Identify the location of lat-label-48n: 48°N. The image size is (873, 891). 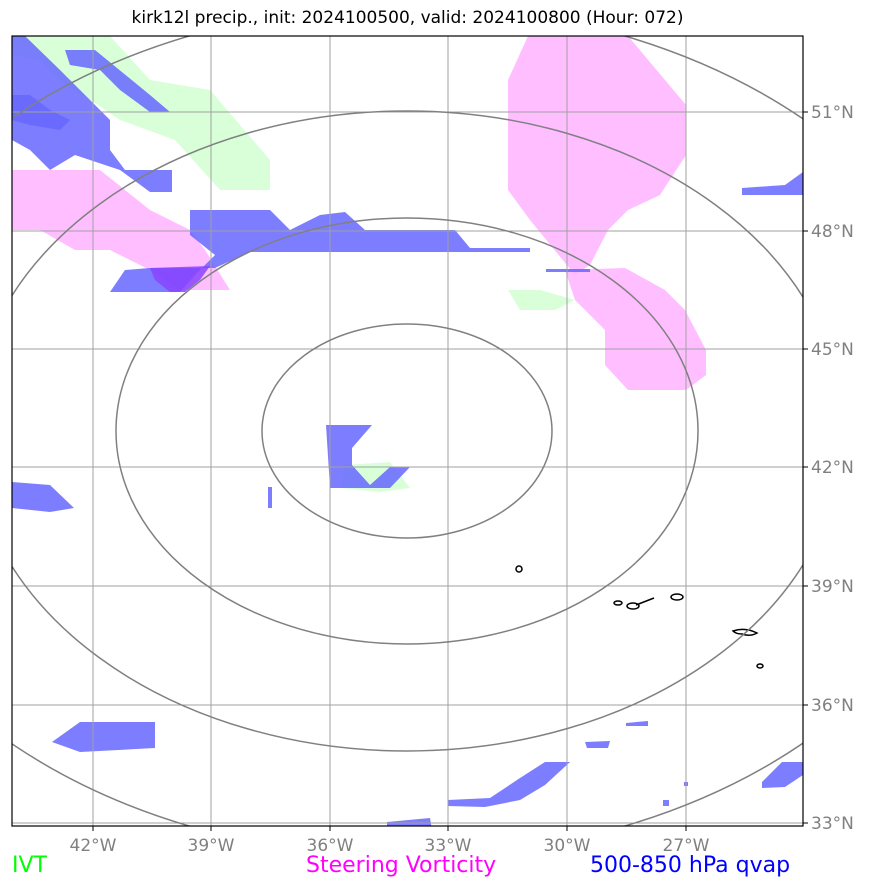
(832, 232).